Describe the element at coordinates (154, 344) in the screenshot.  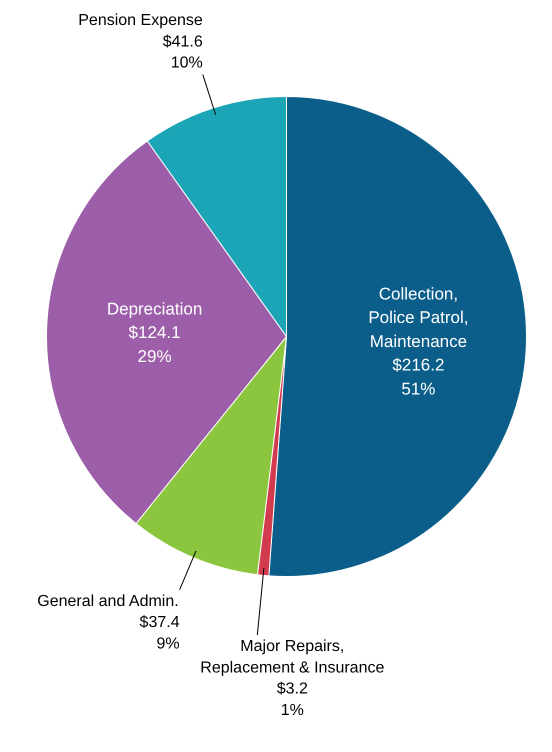
I see `data-label: $124.1 29%` at that location.